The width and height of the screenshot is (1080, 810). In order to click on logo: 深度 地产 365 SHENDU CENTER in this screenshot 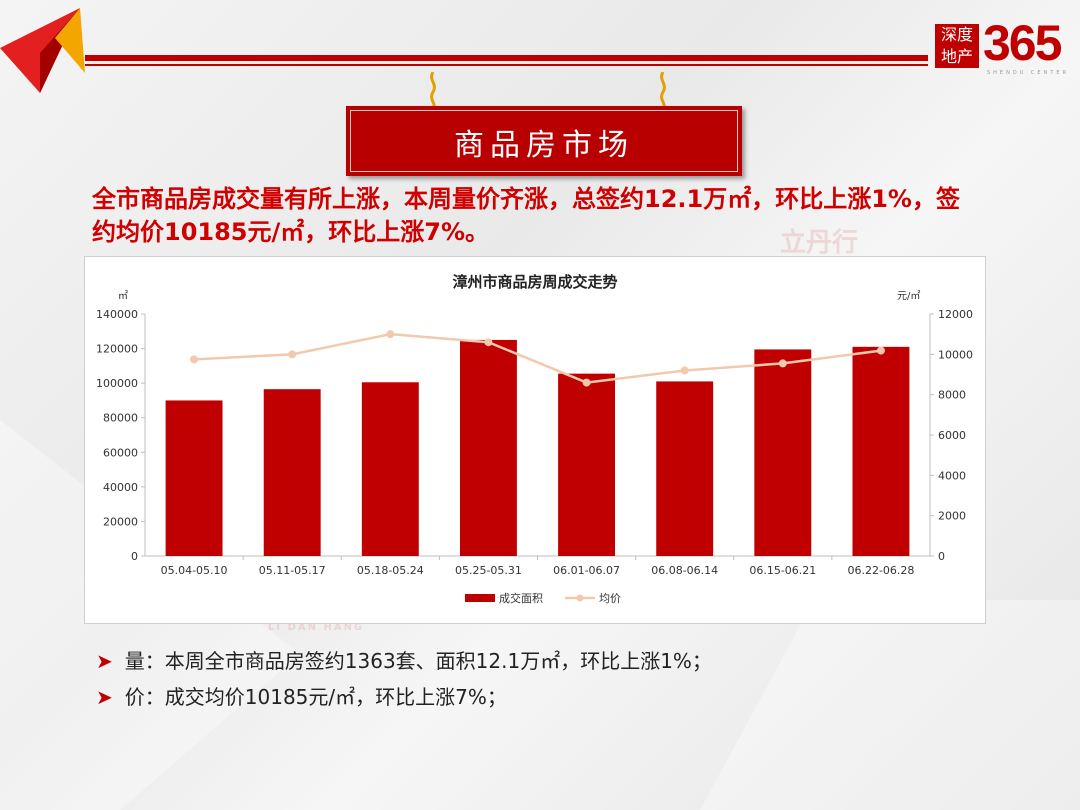, I will do `click(1005, 45)`.